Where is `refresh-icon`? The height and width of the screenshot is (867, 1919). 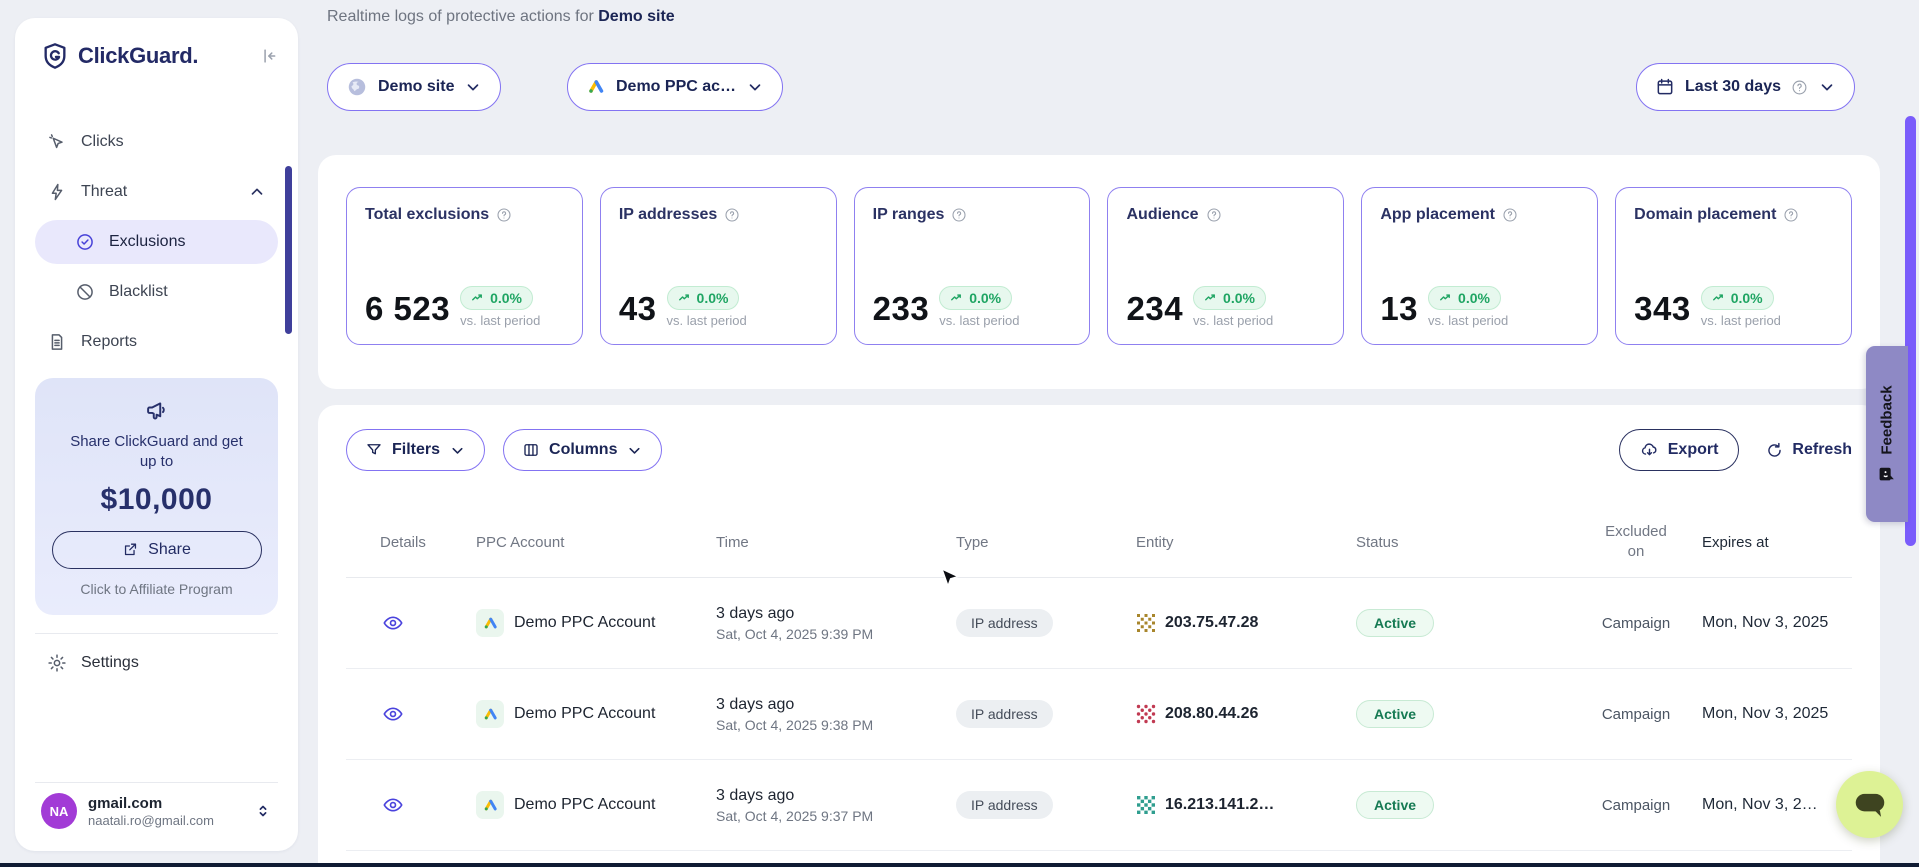
refresh-icon is located at coordinates (1774, 450).